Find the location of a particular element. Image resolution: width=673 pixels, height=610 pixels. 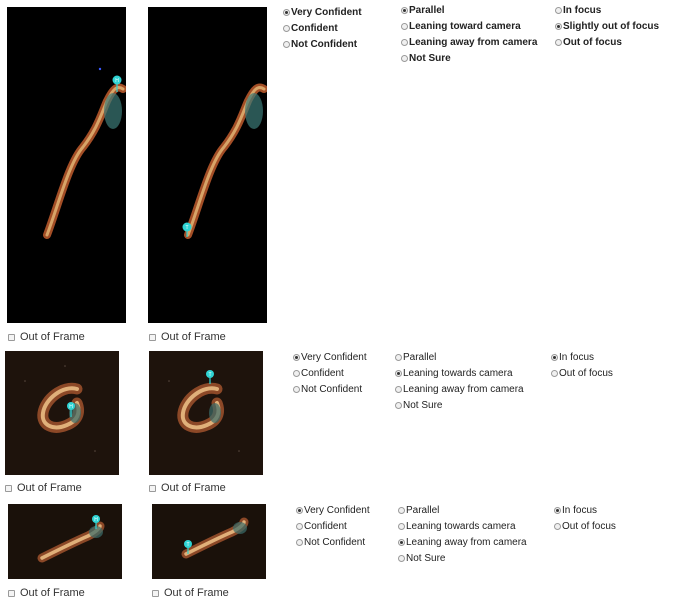

out-of-frame-label: Out of Frame is located at coordinates (49, 488).